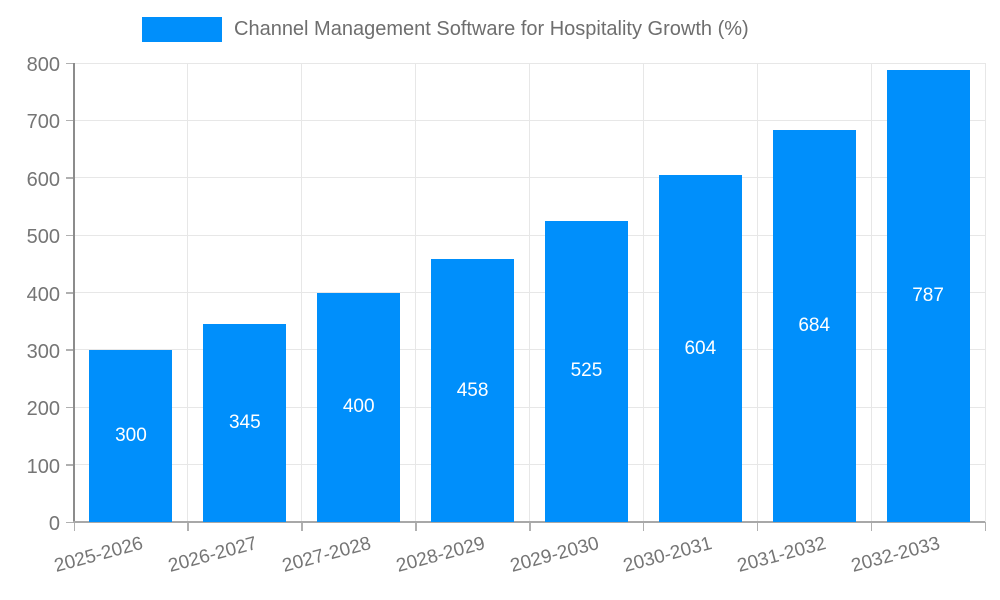  Describe the element at coordinates (54, 524) in the screenshot. I see `y-axis-label: 0` at that location.